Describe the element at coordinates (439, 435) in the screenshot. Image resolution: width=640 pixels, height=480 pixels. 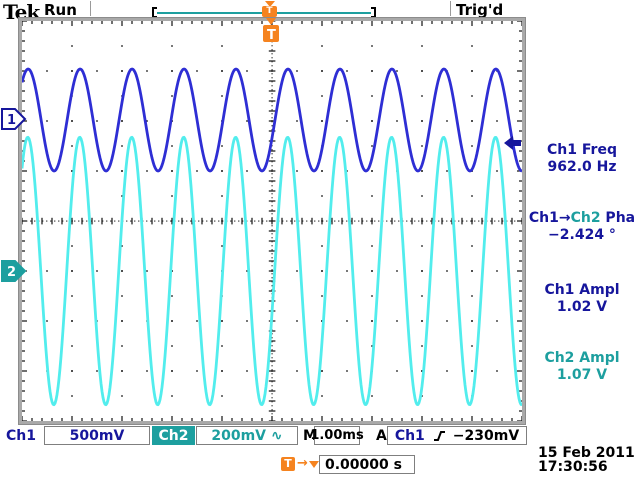
I see `rising-edge-icon` at that location.